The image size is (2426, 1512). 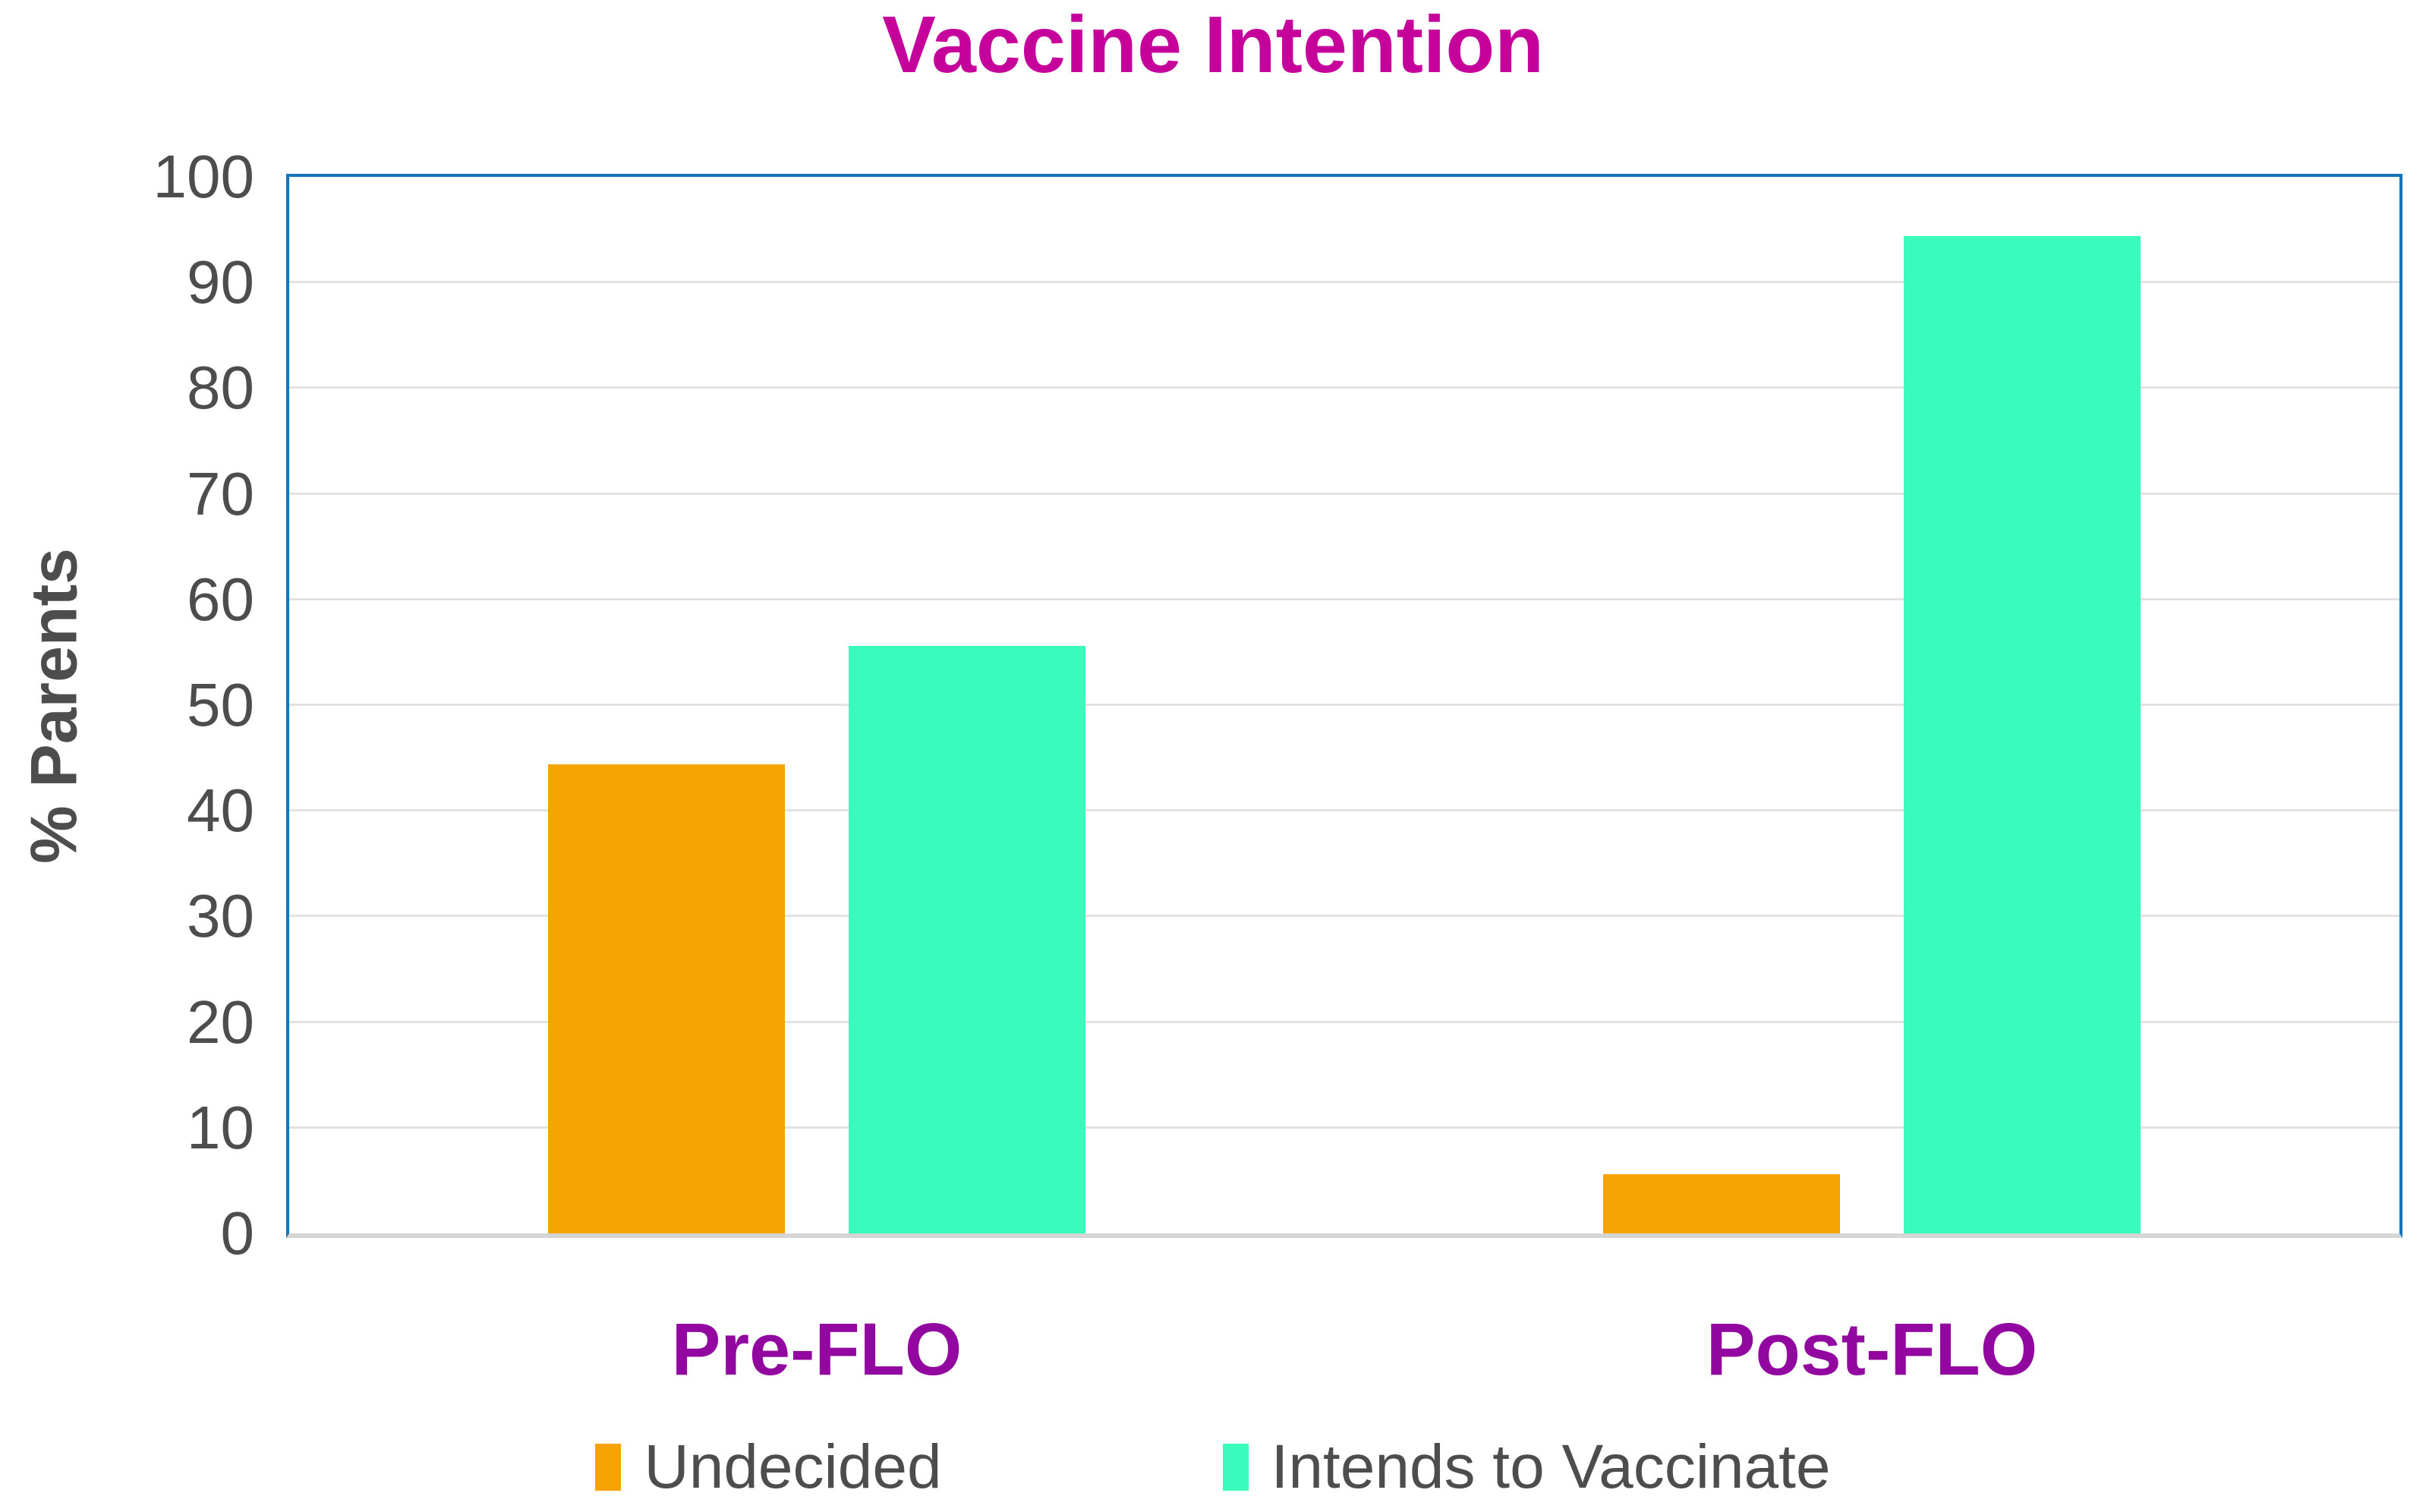 What do you see at coordinates (220, 1127) in the screenshot?
I see `y-tick-label-10: 10` at bounding box center [220, 1127].